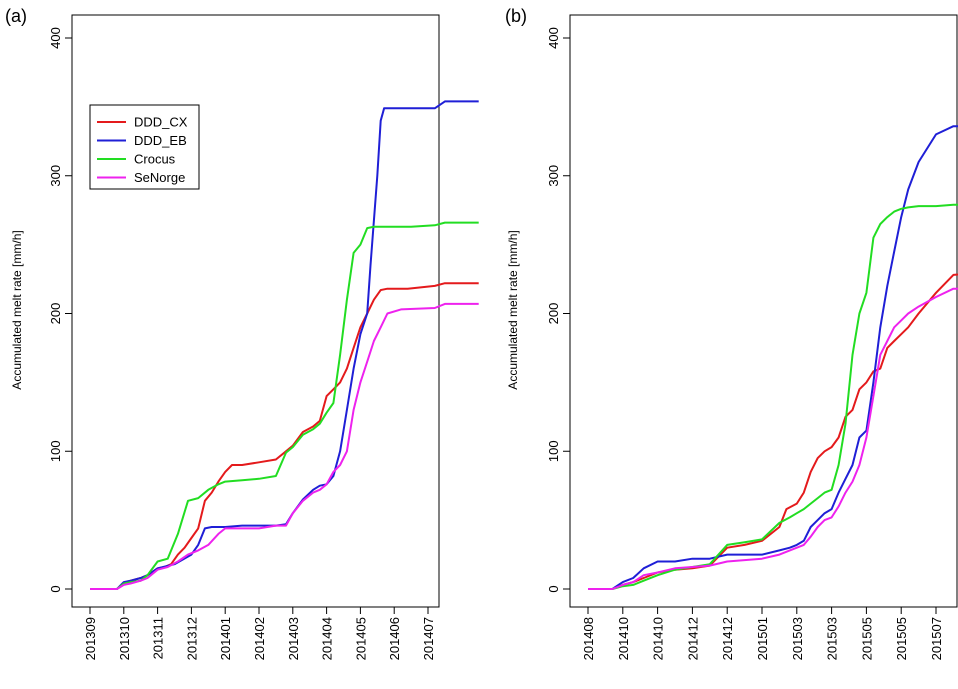 The width and height of the screenshot is (958, 689). I want to click on y-tick-label-b-0: 0, so click(553, 588).